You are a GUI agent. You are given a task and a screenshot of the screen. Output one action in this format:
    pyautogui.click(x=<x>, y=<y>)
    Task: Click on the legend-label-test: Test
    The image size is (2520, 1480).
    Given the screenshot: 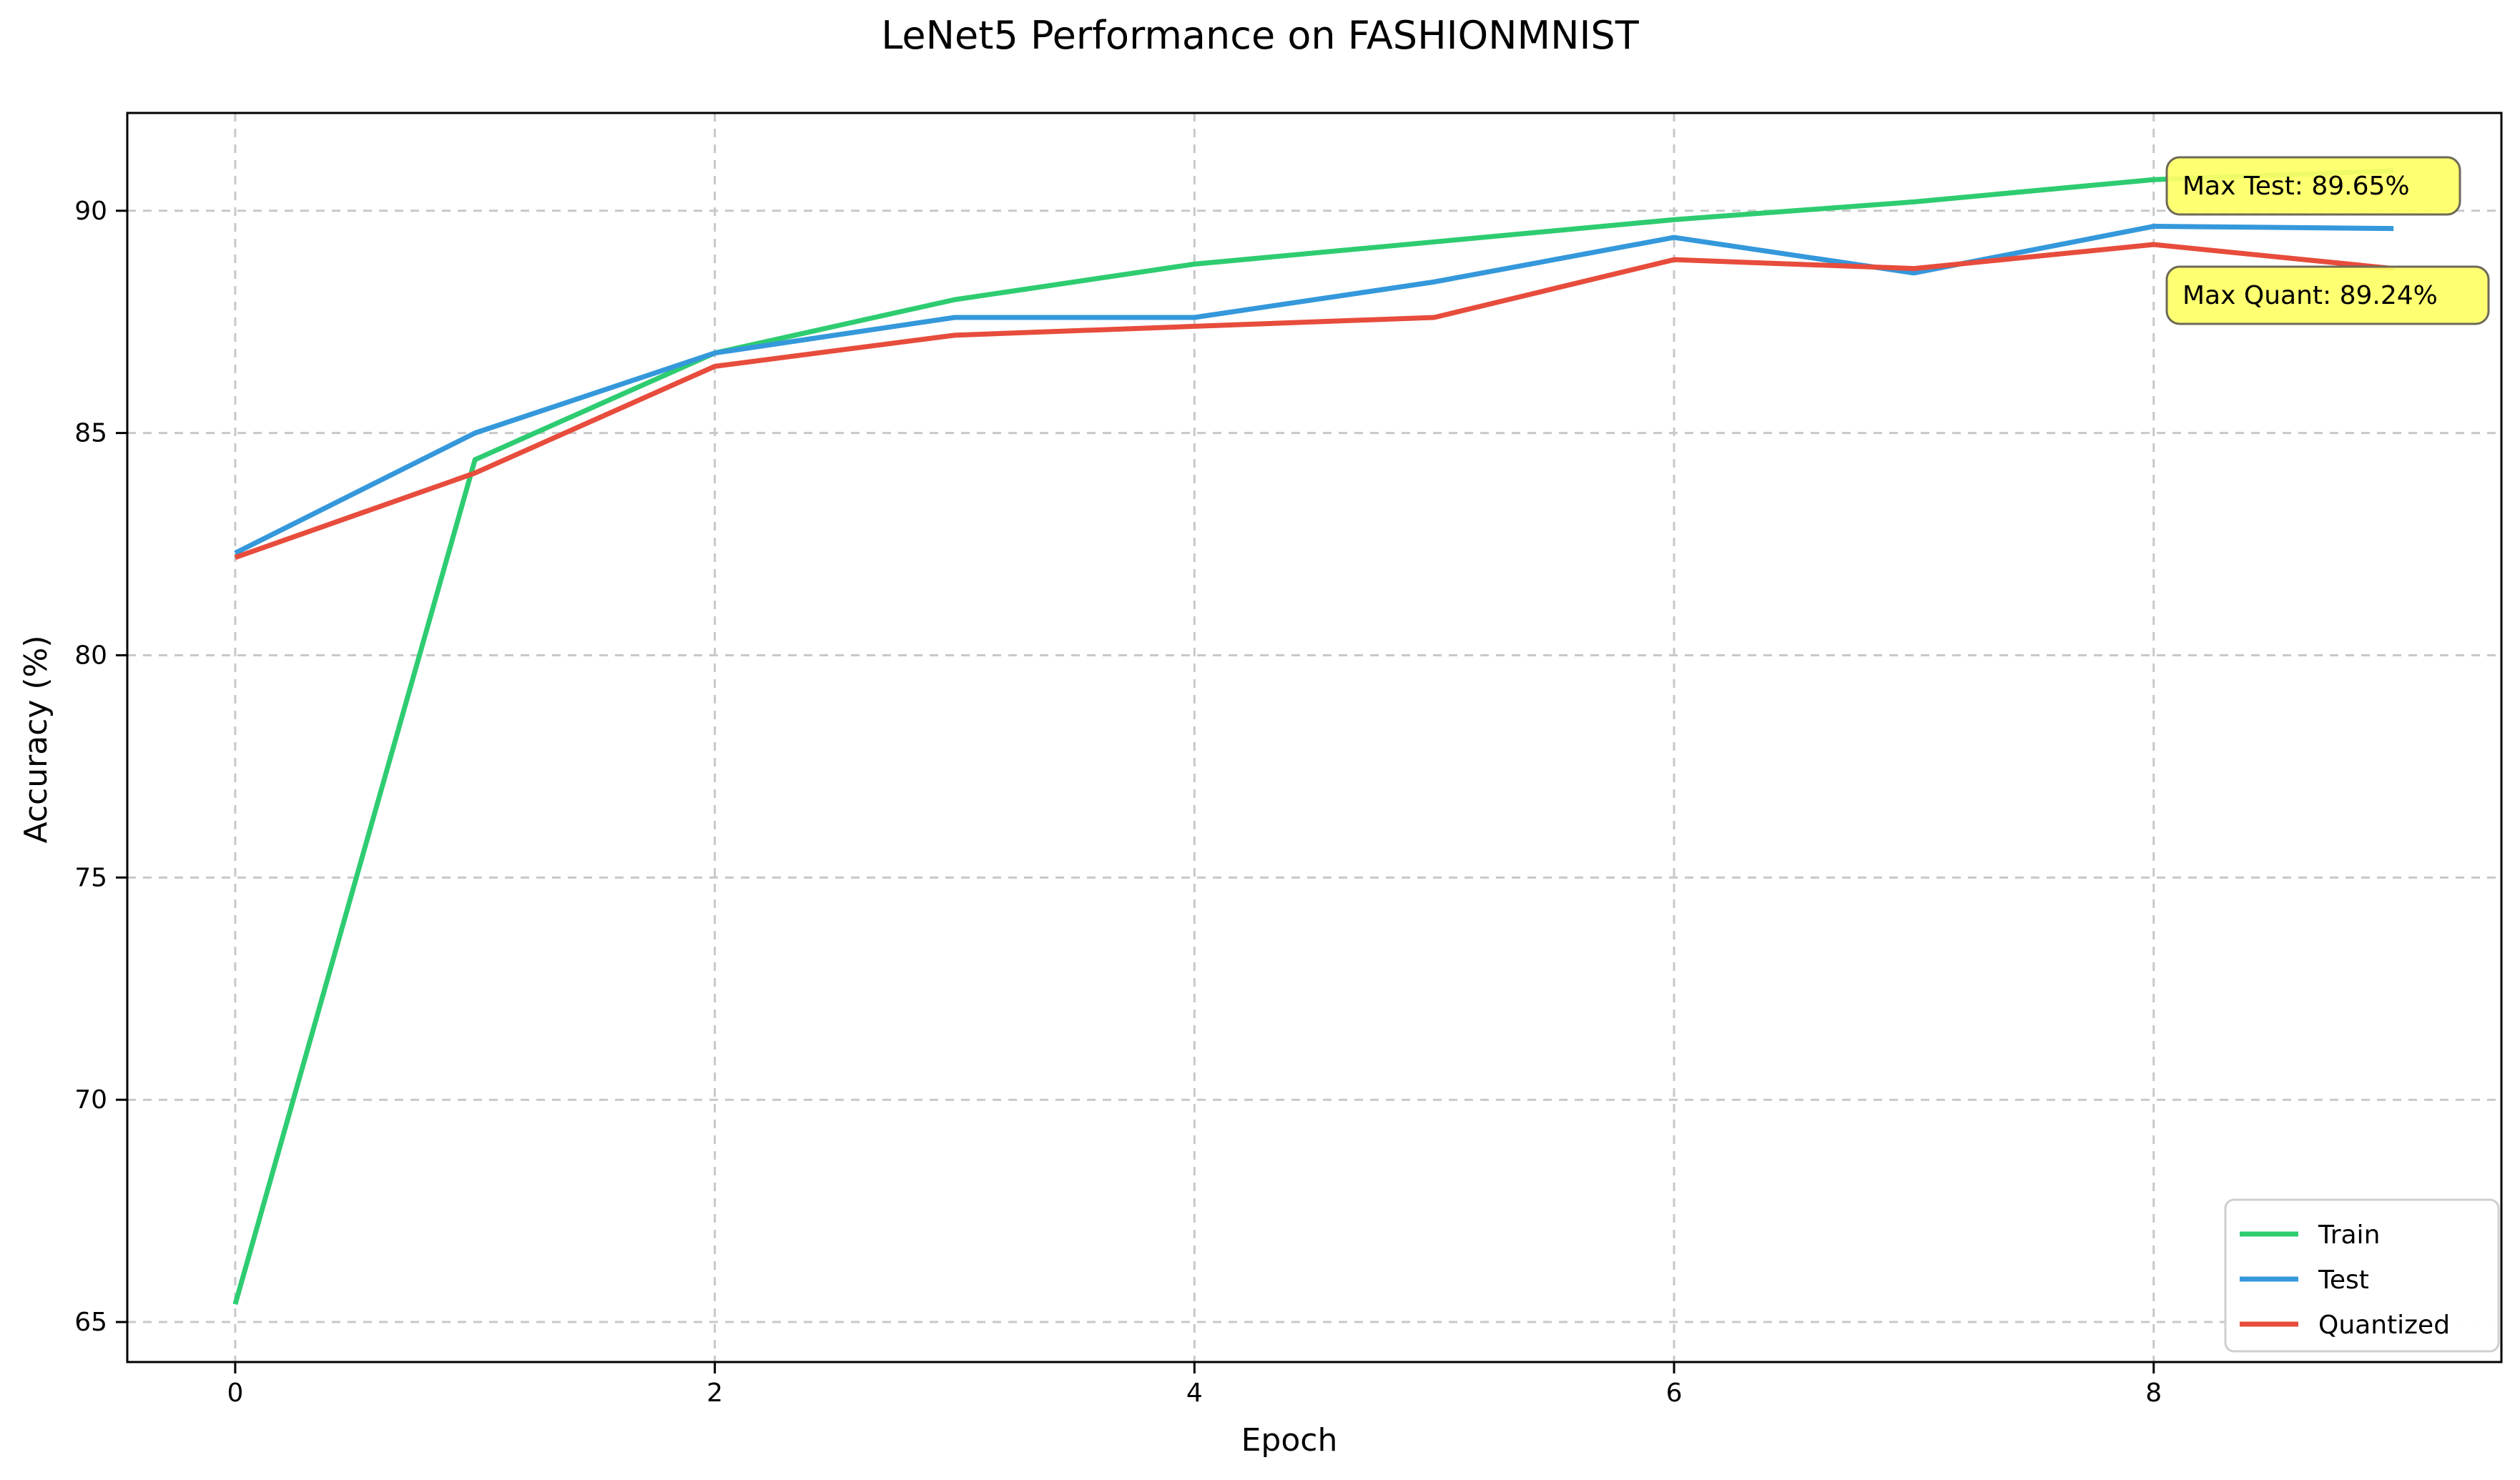 What is the action you would take?
    pyautogui.click(x=2343, y=1280)
    